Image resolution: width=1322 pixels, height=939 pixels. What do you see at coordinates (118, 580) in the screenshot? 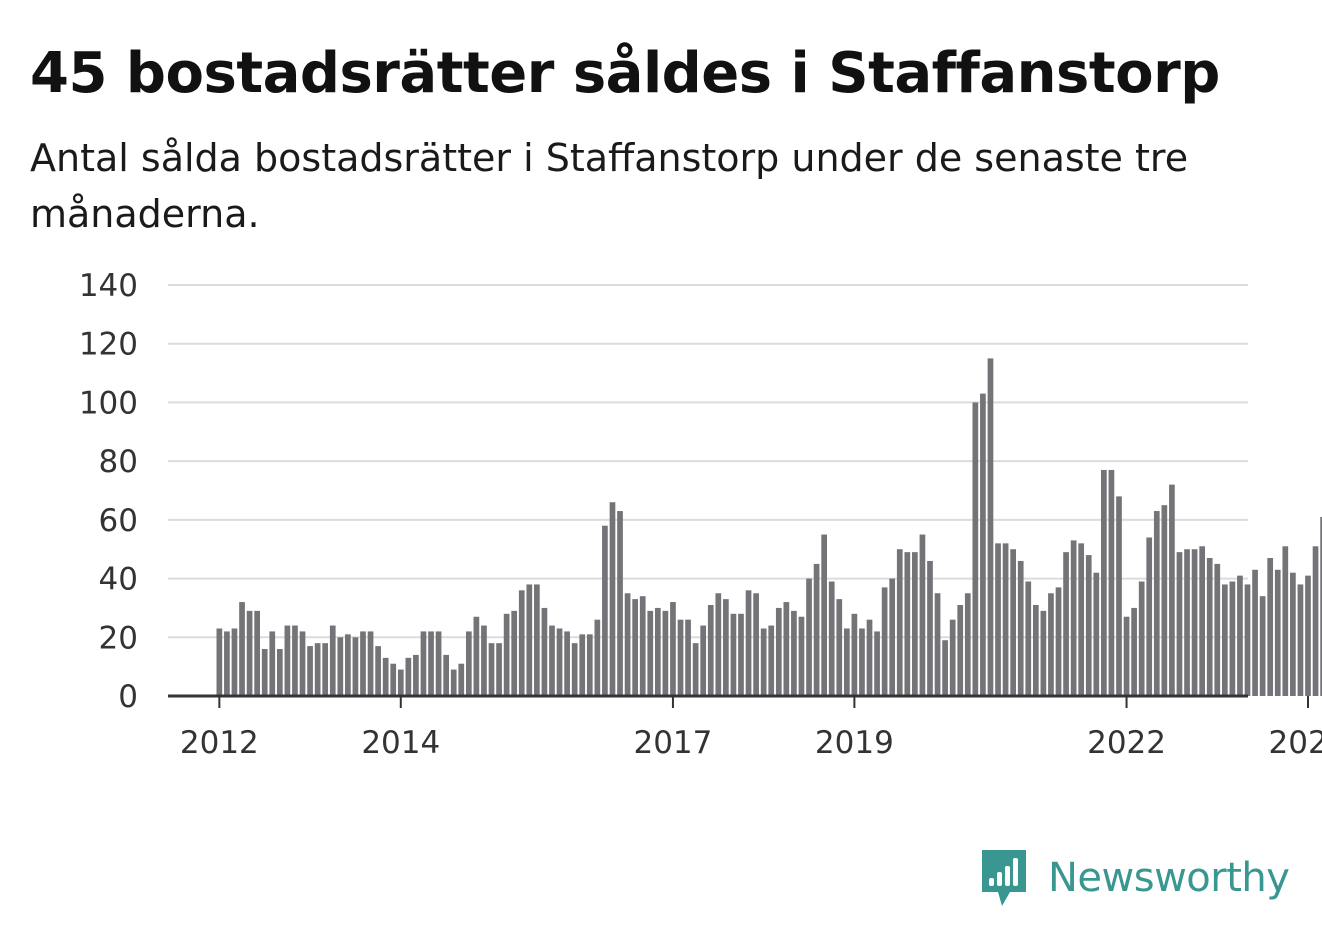
I see `y-tick-label: 40` at bounding box center [118, 580].